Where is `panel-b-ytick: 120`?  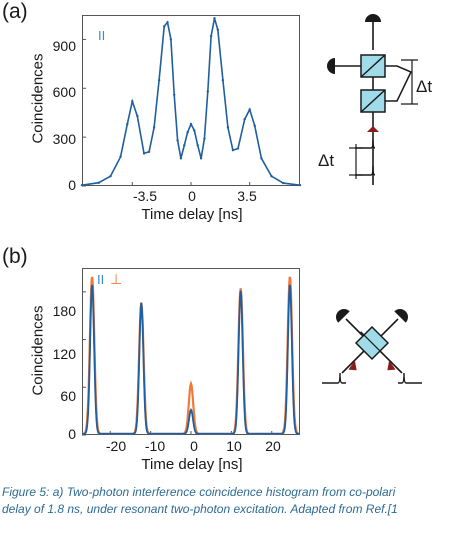
panel-b-ytick: 120 is located at coordinates (64, 354).